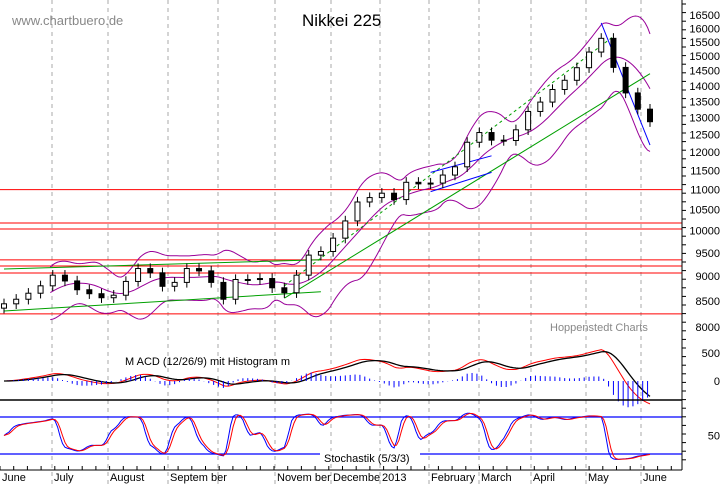  I want to click on watermark: www.chartbuero.de, so click(67, 20).